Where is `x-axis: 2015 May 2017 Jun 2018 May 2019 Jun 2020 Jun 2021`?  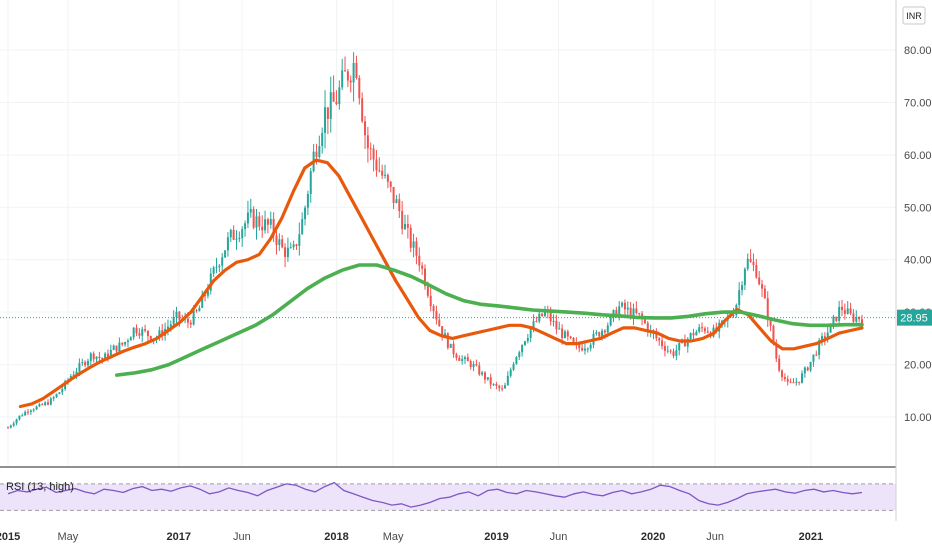
x-axis: 2015 May 2017 Jun 2018 May 2019 Jun 2020 Jun 2021 is located at coordinates (411, 537).